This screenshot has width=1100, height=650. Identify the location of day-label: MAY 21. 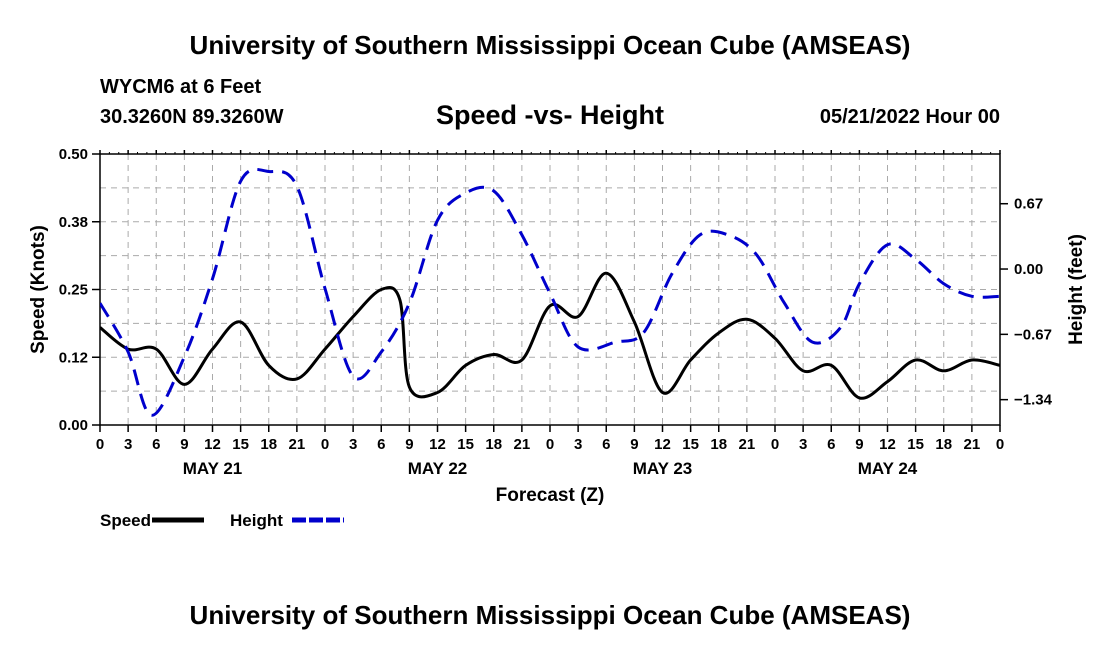
(213, 468).